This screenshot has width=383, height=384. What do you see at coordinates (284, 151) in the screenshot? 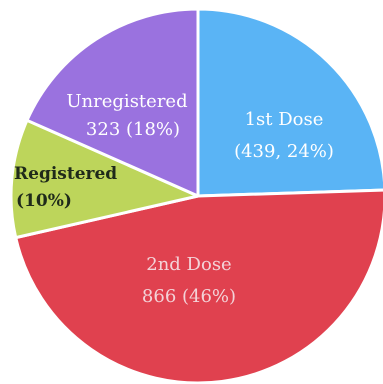
I see `slice-label-first-dose-line2: (439, 24%)` at bounding box center [284, 151].